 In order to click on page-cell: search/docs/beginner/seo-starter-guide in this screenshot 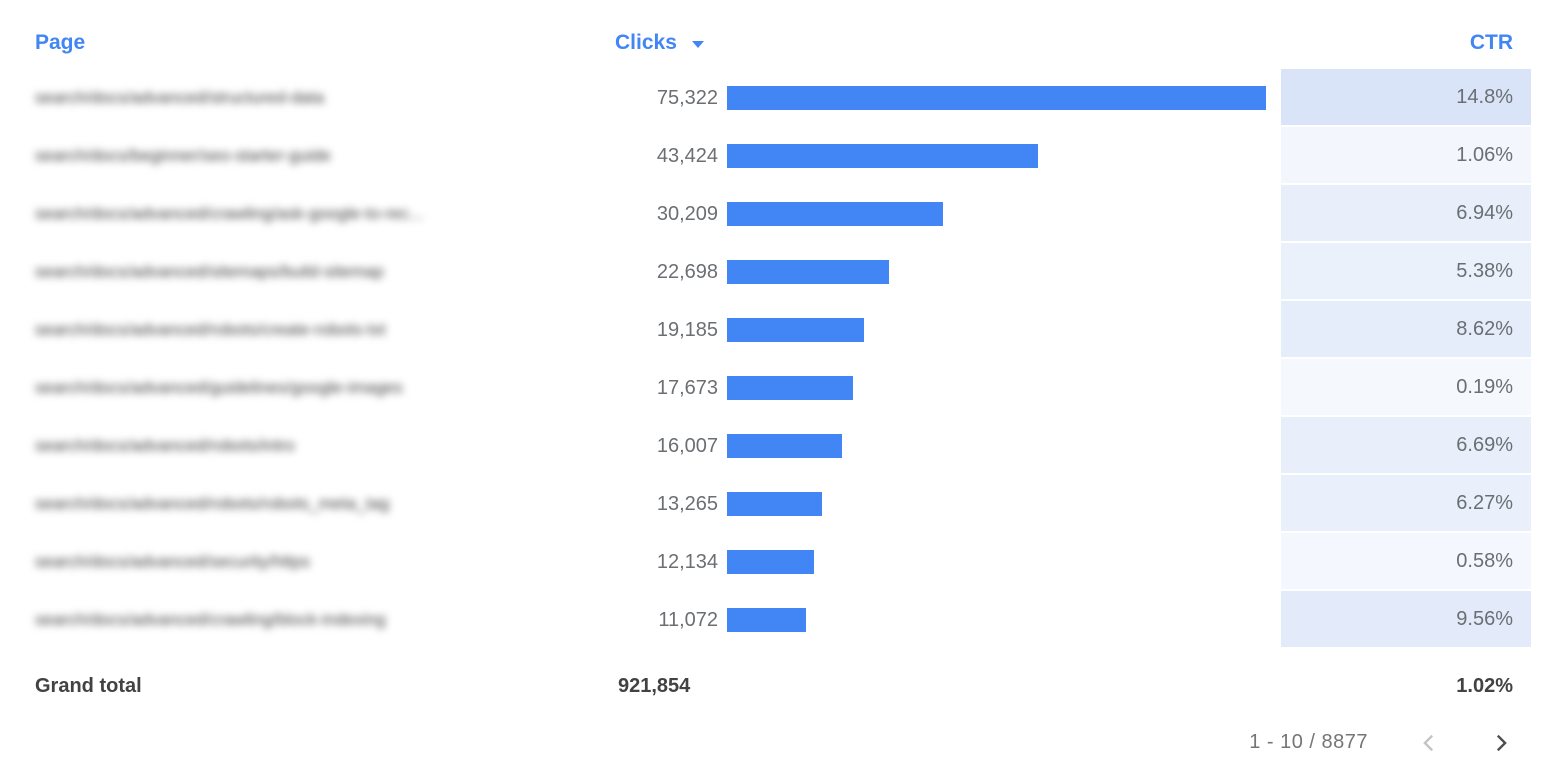, I will do `click(183, 155)`.